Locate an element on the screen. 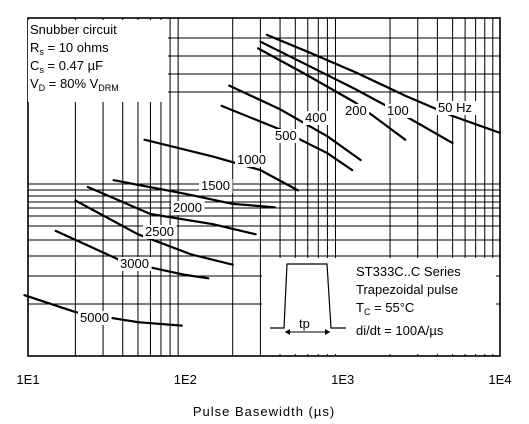 The height and width of the screenshot is (424, 529). curve-label: 100 is located at coordinates (398, 110).